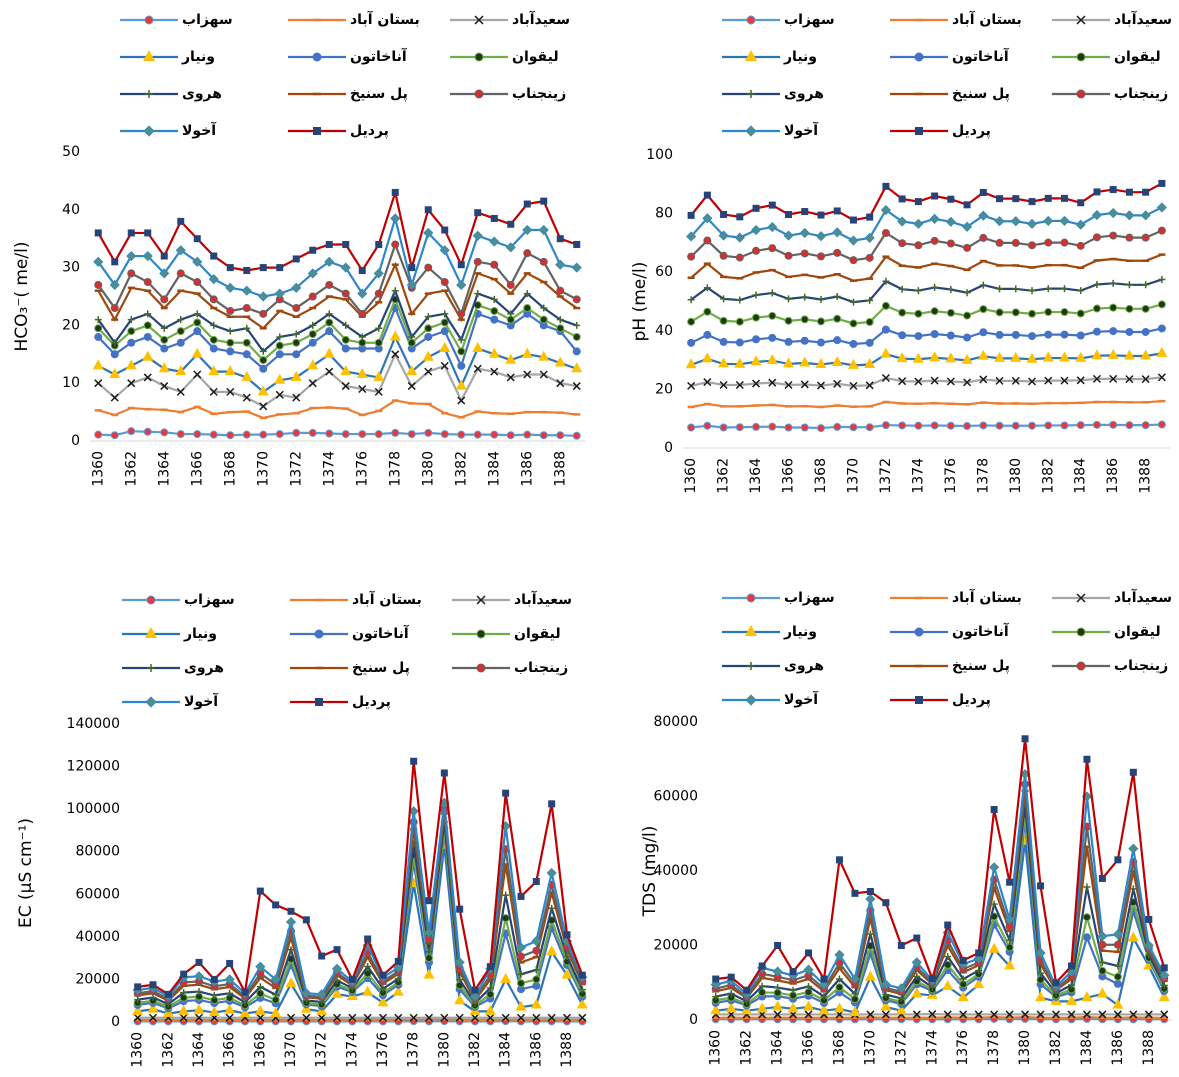  I want to click on series-line, so click(926, 223).